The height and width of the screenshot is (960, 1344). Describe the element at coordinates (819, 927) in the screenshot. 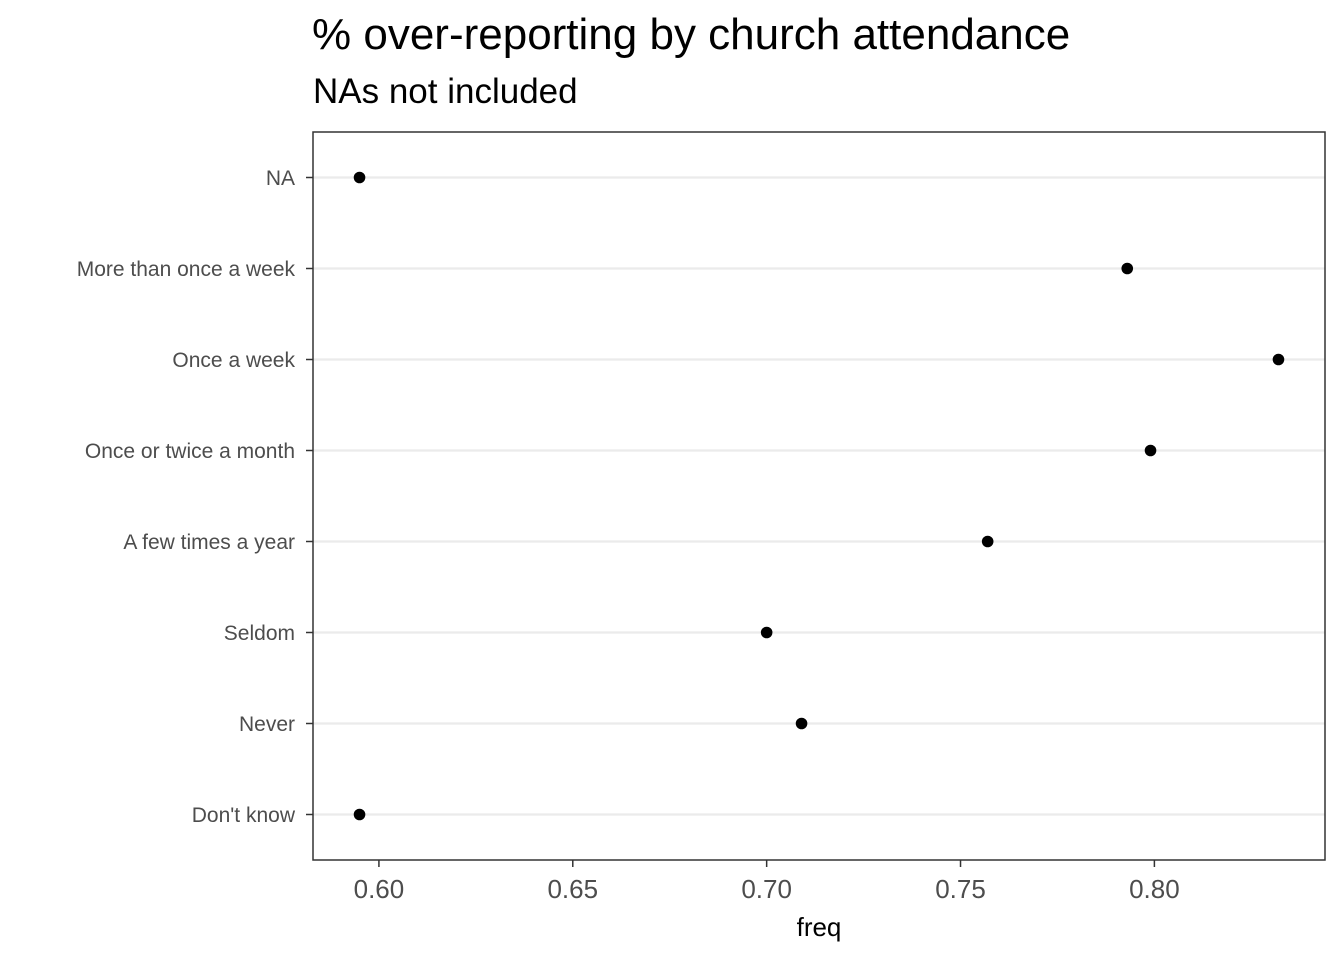

I see `x-axis-title: freq` at that location.